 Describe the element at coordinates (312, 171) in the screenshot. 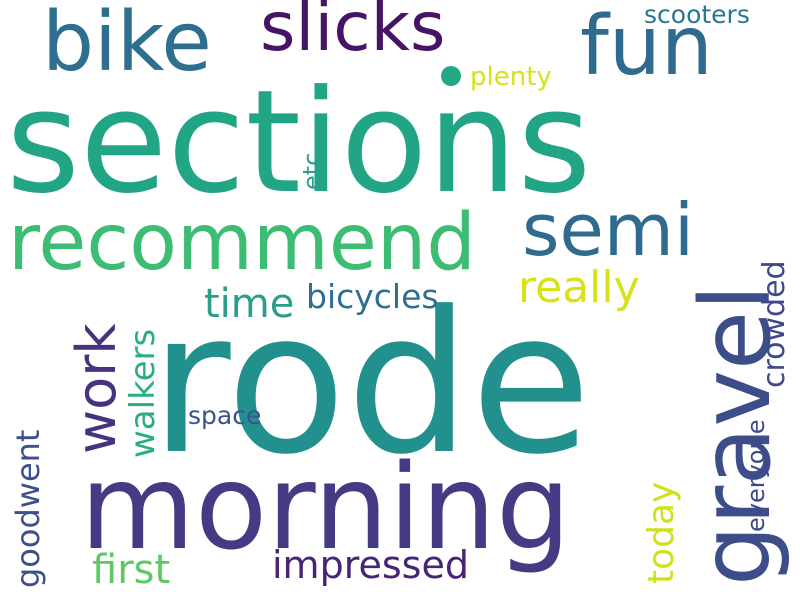

I see `word-etc: etc` at that location.